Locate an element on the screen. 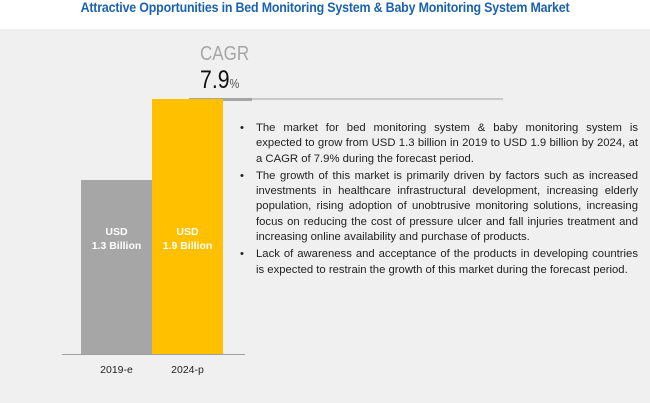  cagr-value: 7.9% is located at coordinates (219, 80).